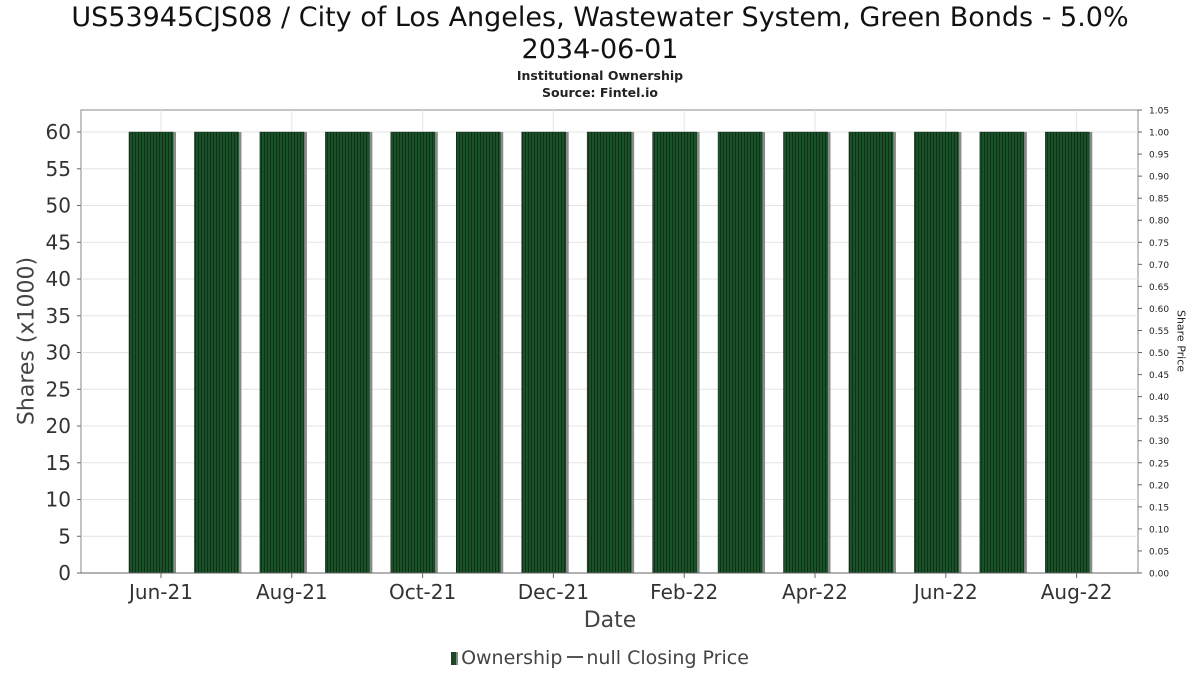 Image resolution: width=1200 pixels, height=675 pixels. What do you see at coordinates (512, 658) in the screenshot?
I see `legend-ownership-label: Ownership` at bounding box center [512, 658].